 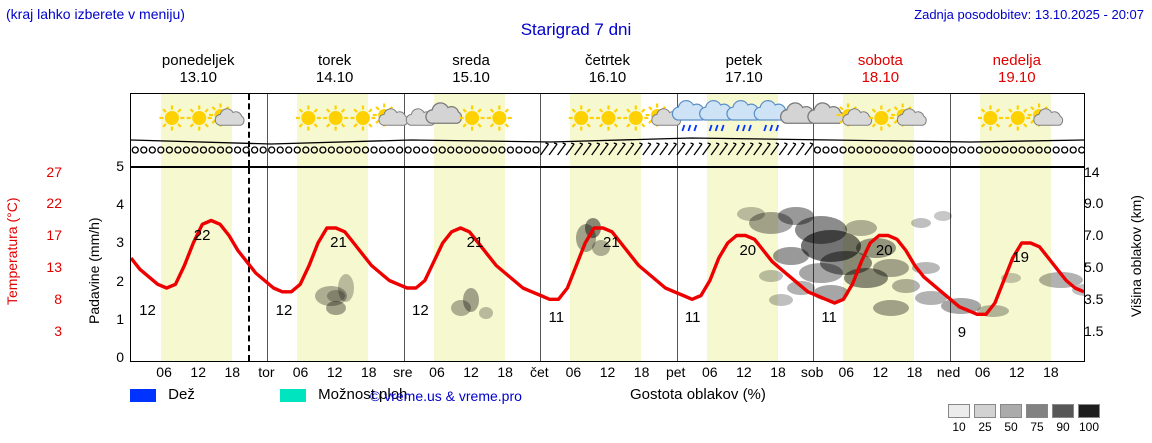 What do you see at coordinates (284, 310) in the screenshot?
I see `temp-min-label: 12` at bounding box center [284, 310].